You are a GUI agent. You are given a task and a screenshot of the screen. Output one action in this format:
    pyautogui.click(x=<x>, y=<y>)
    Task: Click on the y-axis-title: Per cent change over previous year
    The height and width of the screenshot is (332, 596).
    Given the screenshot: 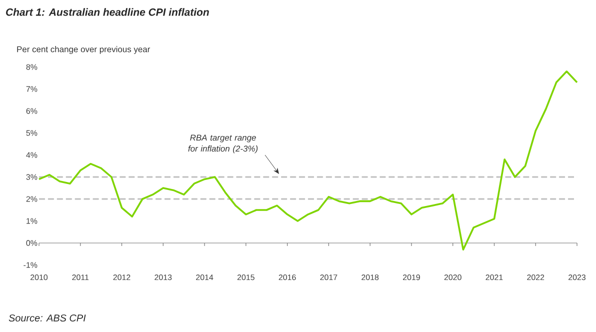 What is the action you would take?
    pyautogui.click(x=83, y=50)
    